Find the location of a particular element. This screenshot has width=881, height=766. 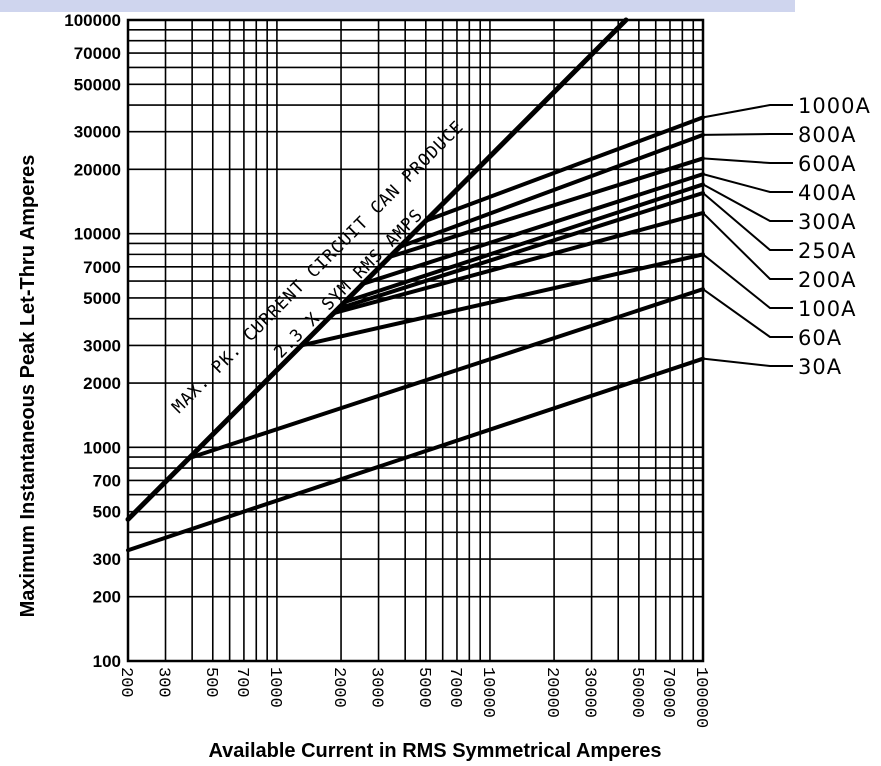

y-tick-label: 200 is located at coordinates (107, 597).